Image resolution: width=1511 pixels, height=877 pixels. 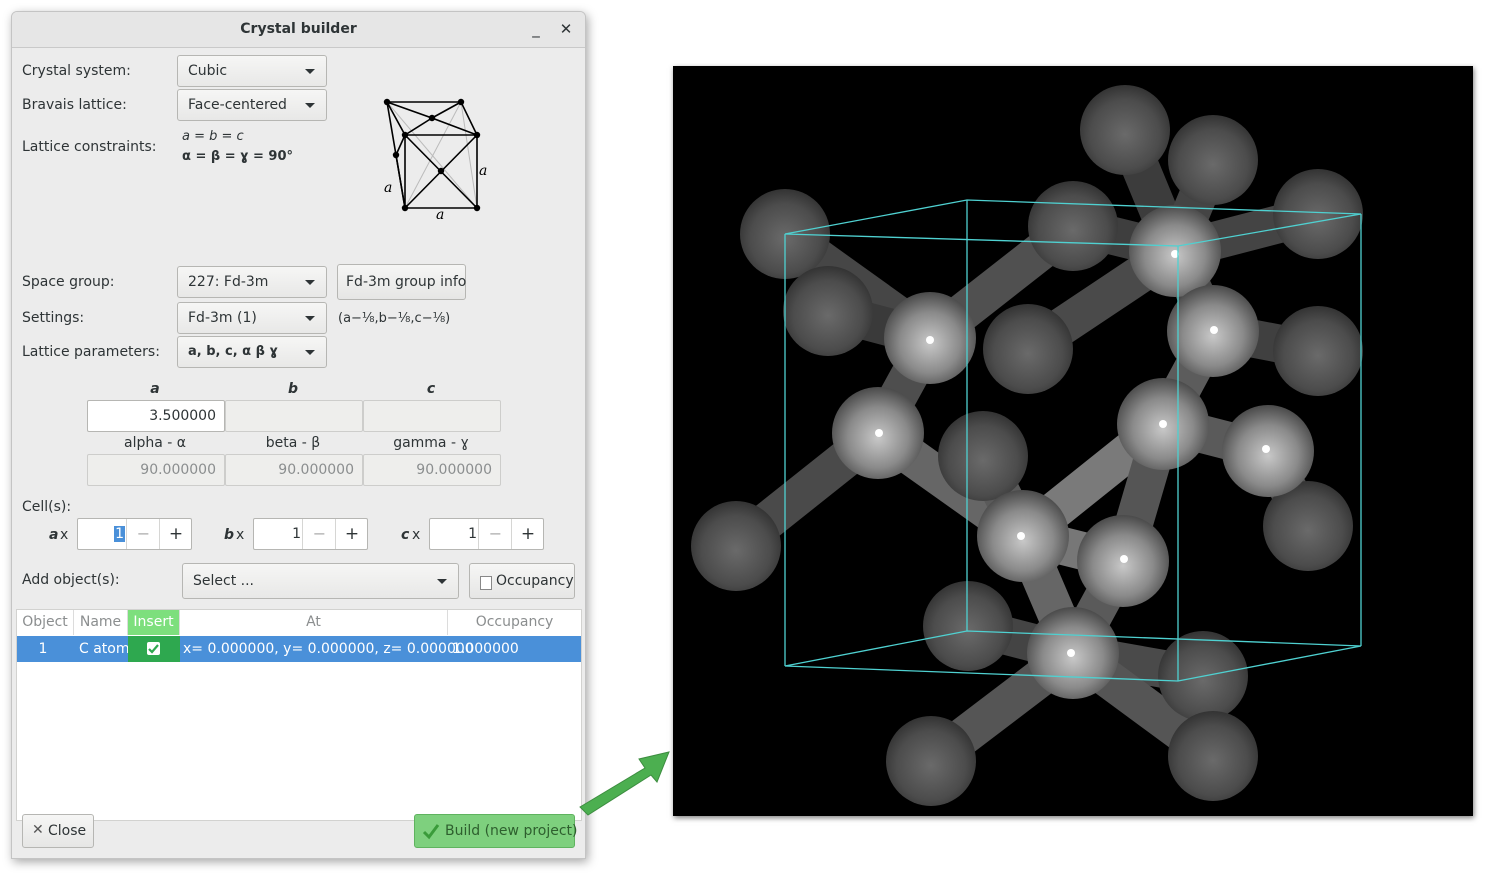 I want to click on document-icon, so click(x=486, y=583).